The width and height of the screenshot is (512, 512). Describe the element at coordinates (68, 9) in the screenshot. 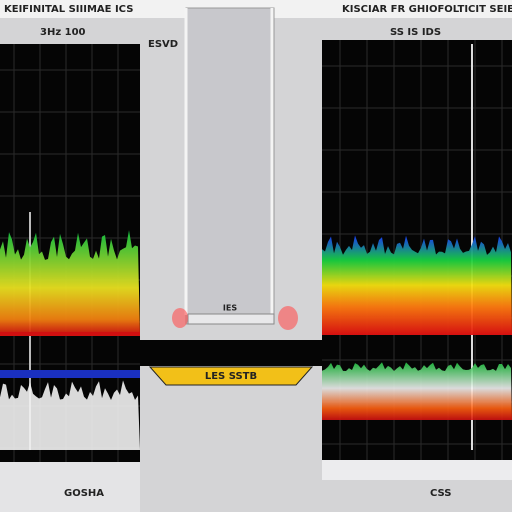

I see `left-title: KEIFINITAL SIIIMAE ICS` at that location.